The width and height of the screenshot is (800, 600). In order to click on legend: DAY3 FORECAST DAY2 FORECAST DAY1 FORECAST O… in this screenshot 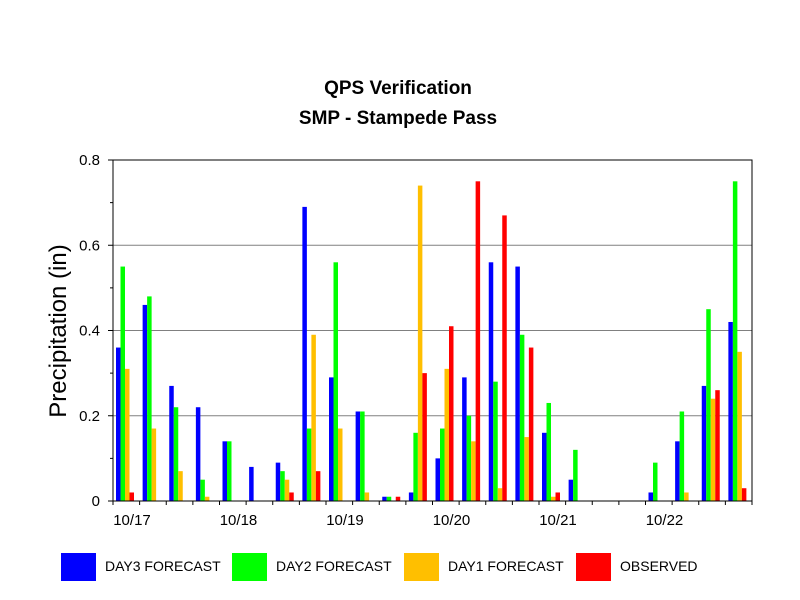, I will do `click(379, 567)`.